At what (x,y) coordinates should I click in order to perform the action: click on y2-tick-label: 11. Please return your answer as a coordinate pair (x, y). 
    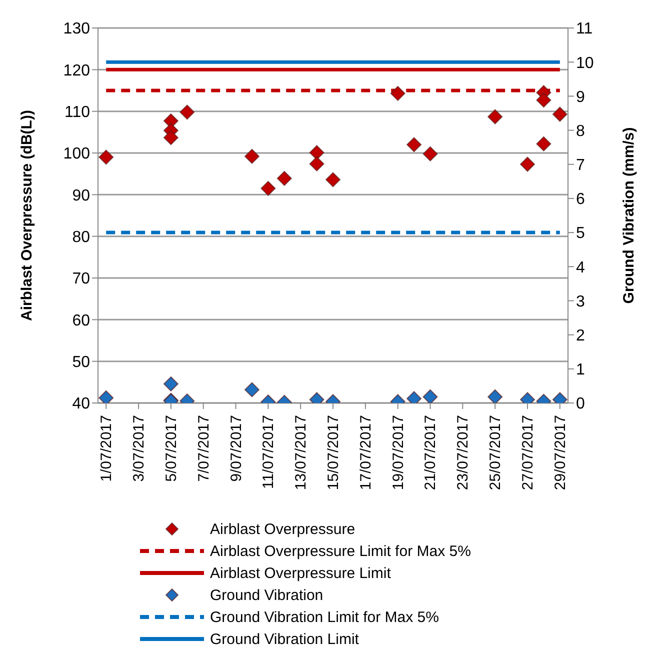
    Looking at the image, I should click on (584, 29).